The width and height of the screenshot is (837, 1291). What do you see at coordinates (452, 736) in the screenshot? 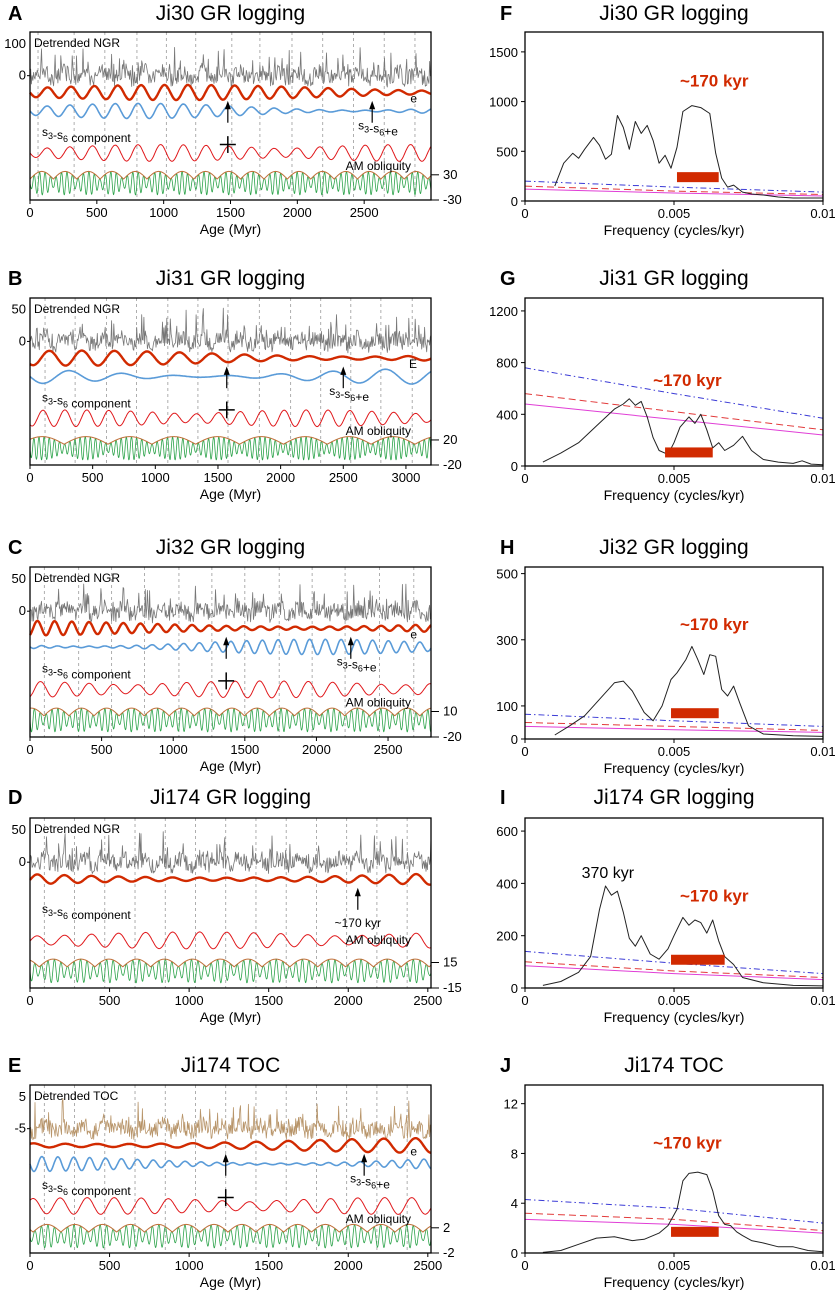
I see `y2-tick-label: -20` at bounding box center [452, 736].